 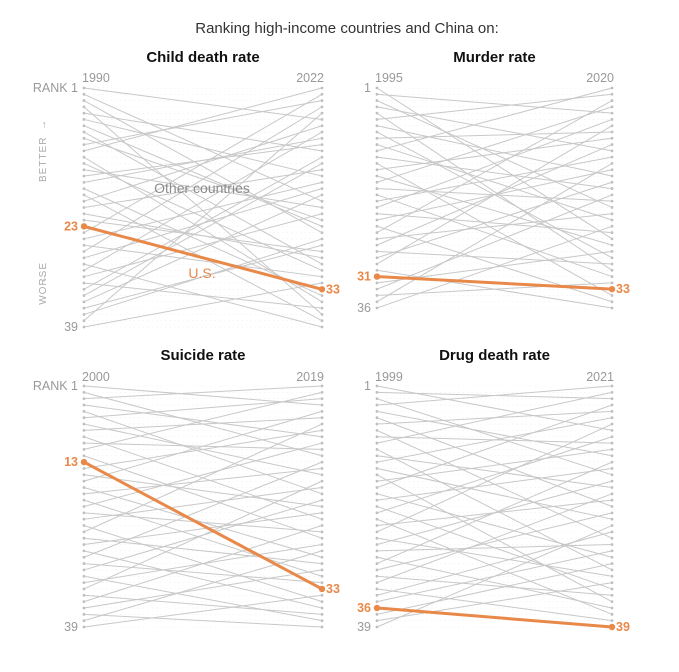 What do you see at coordinates (310, 78) in the screenshot?
I see `end-year-label: 2022` at bounding box center [310, 78].